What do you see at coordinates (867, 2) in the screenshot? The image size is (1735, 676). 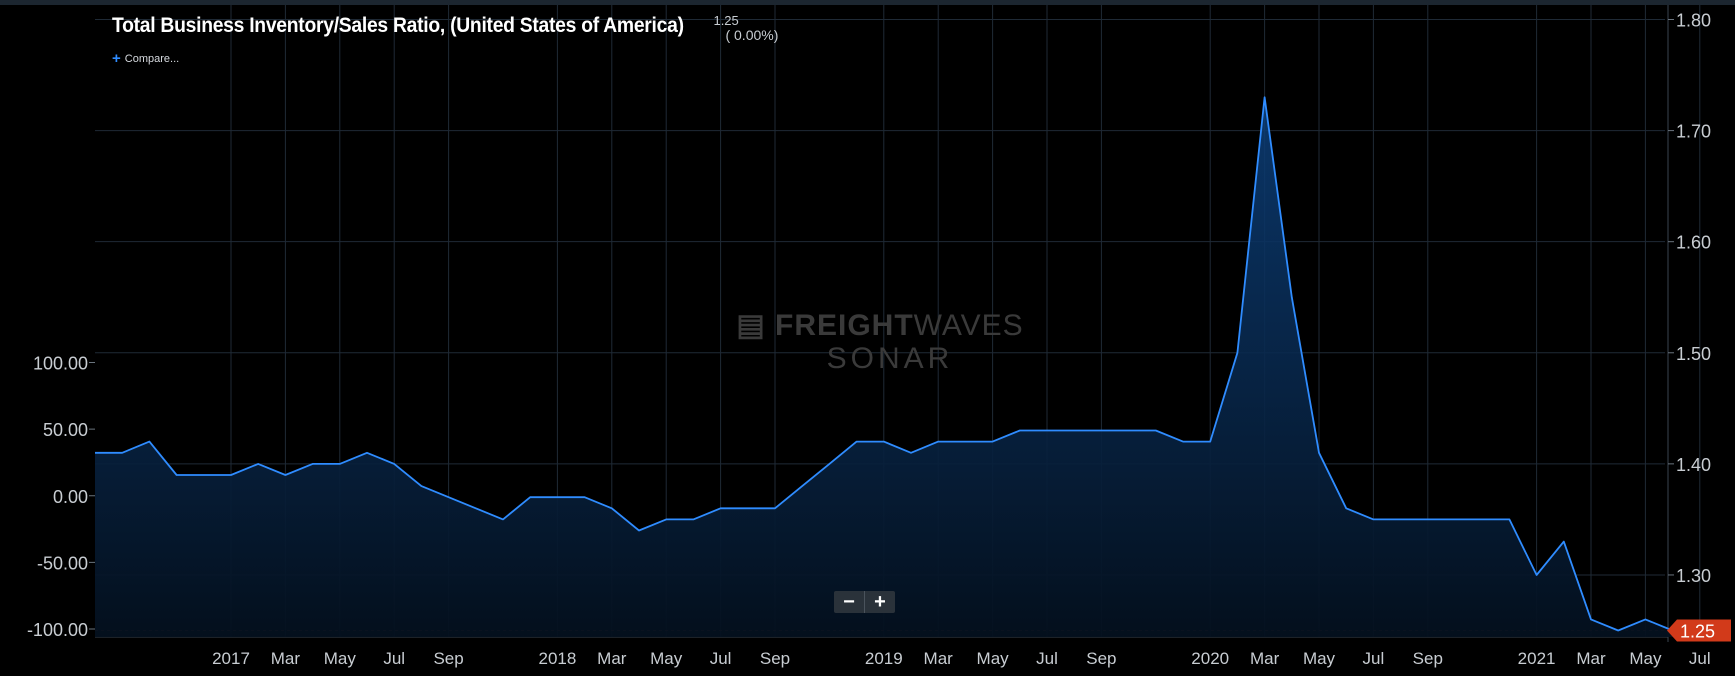 I see `top-bar` at bounding box center [867, 2].